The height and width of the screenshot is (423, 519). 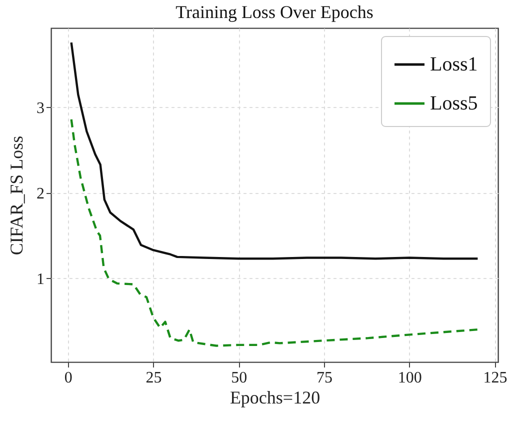 I want to click on x-tick-label: 50, so click(x=239, y=378).